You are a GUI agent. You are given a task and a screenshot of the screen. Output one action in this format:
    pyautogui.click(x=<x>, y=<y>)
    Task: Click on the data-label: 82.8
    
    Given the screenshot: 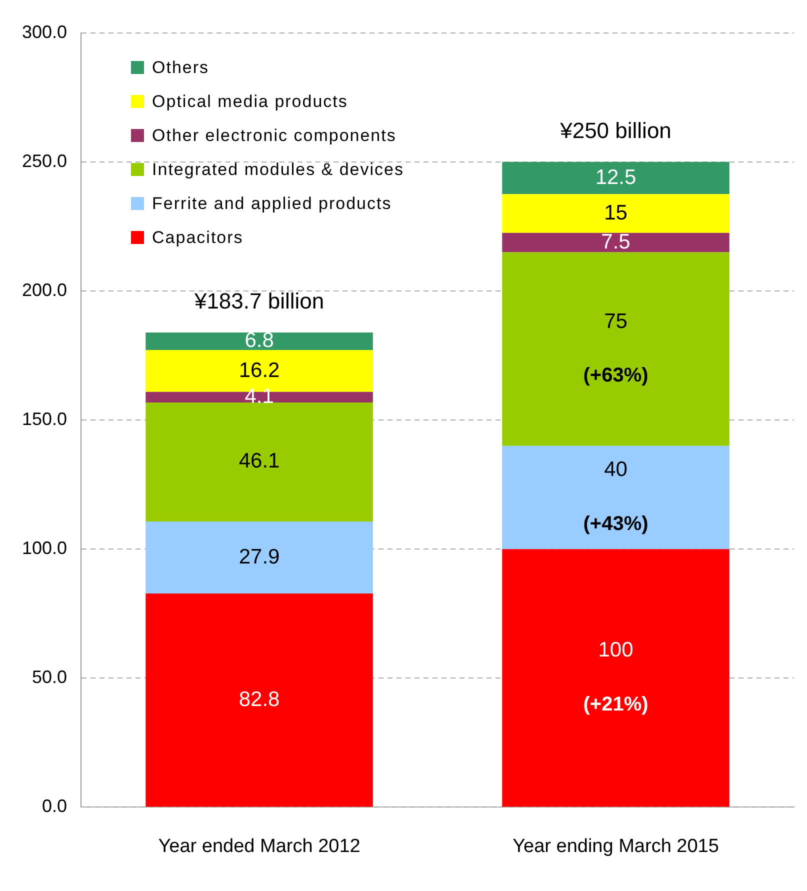 What is the action you would take?
    pyautogui.click(x=259, y=699)
    